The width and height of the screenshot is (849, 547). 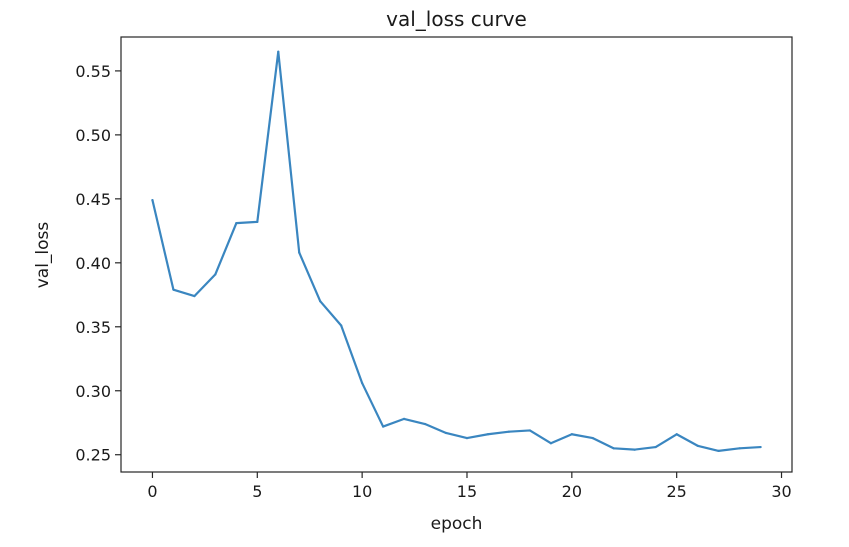 What do you see at coordinates (93, 455) in the screenshot?
I see `y-tick-label: 0.25` at bounding box center [93, 455].